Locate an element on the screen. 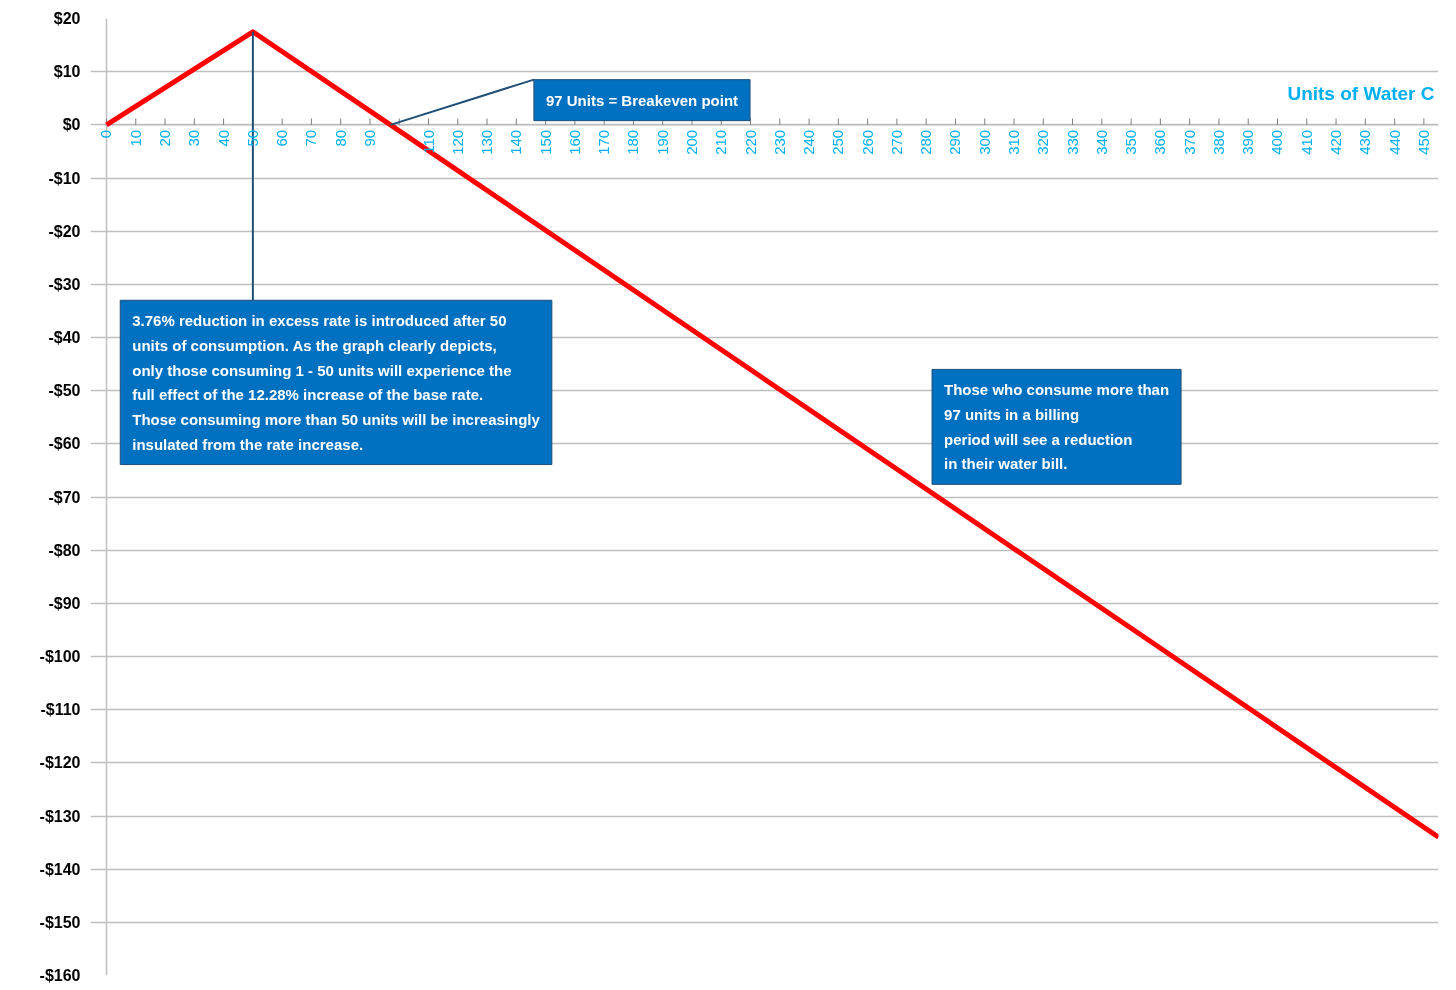 The width and height of the screenshot is (1456, 990). x-tick-label: 420 is located at coordinates (1336, 142).